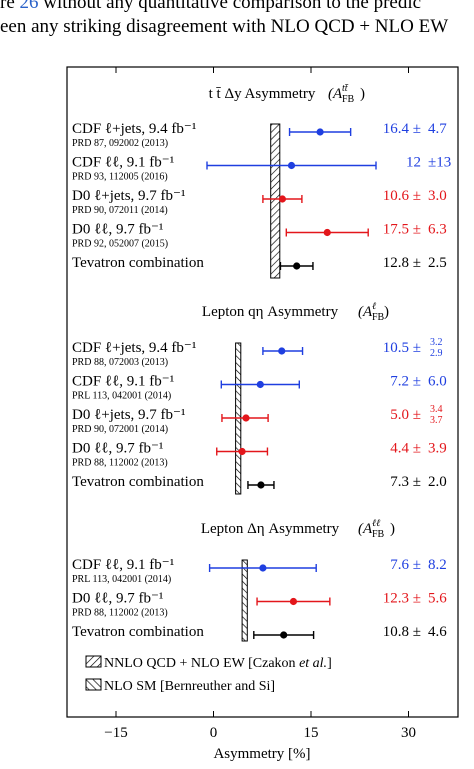 This screenshot has width=474, height=769. I want to click on value-label: 16.4 ±, so click(402, 129).